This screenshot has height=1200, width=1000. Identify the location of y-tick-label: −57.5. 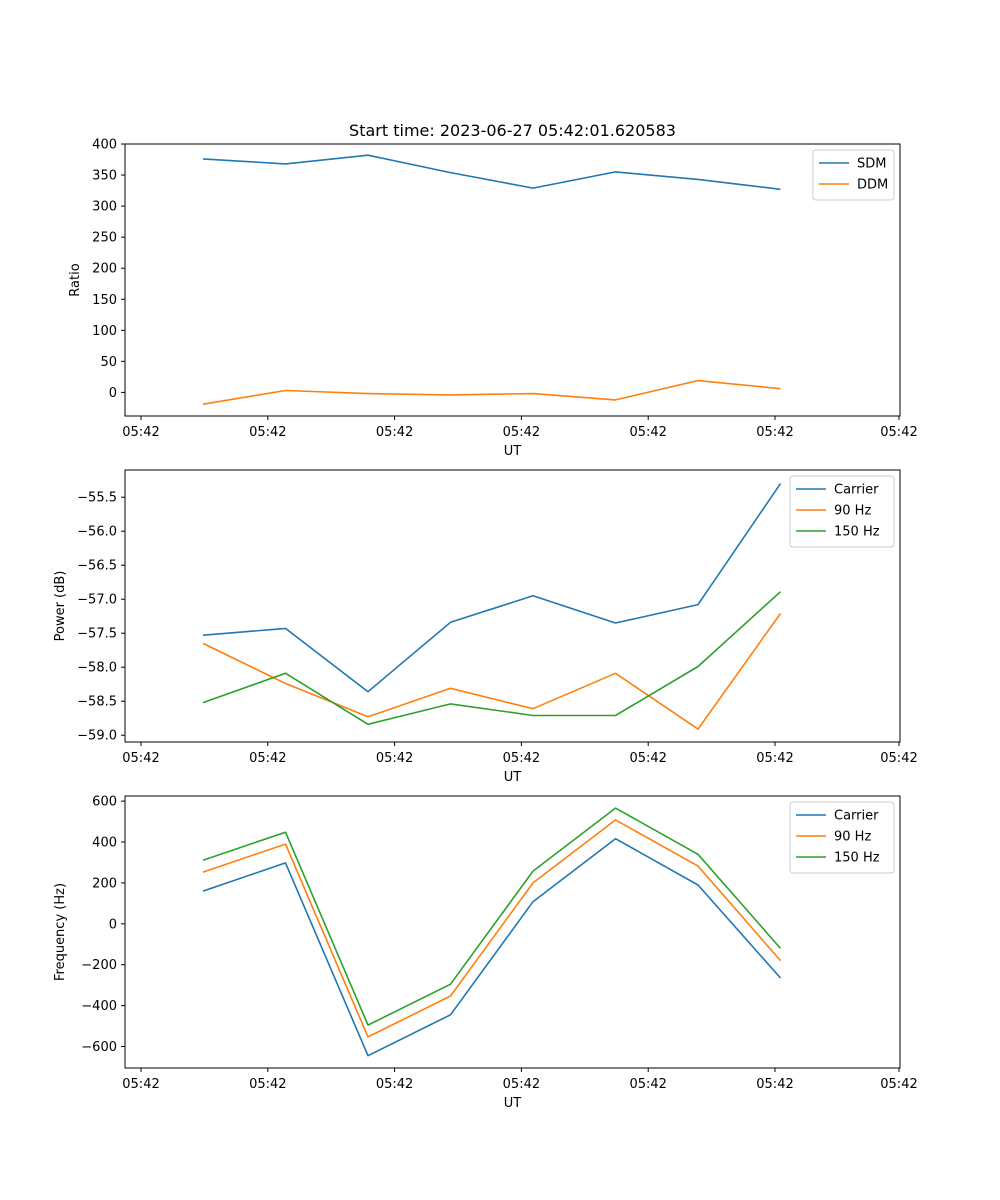
(97, 634).